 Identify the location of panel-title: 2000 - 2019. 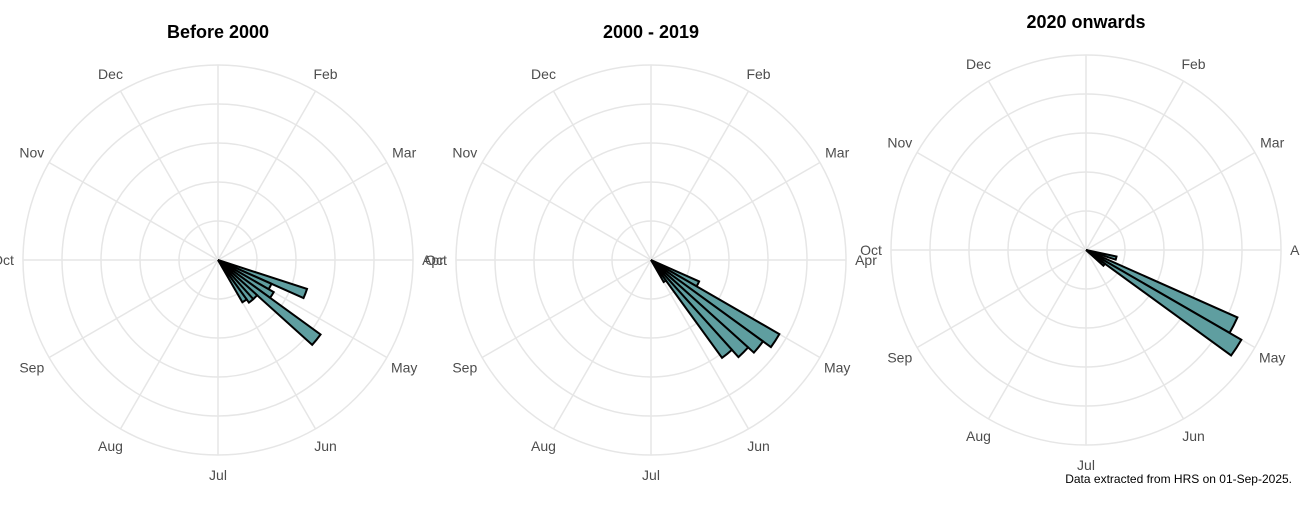
(651, 32).